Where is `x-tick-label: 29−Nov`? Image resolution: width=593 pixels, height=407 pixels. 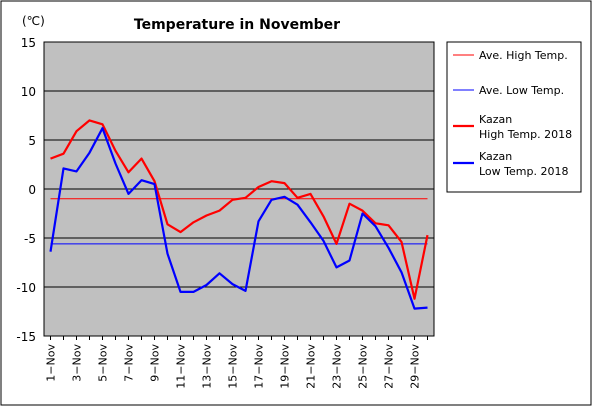
x-tick-label: 29−Nov is located at coordinates (415, 366).